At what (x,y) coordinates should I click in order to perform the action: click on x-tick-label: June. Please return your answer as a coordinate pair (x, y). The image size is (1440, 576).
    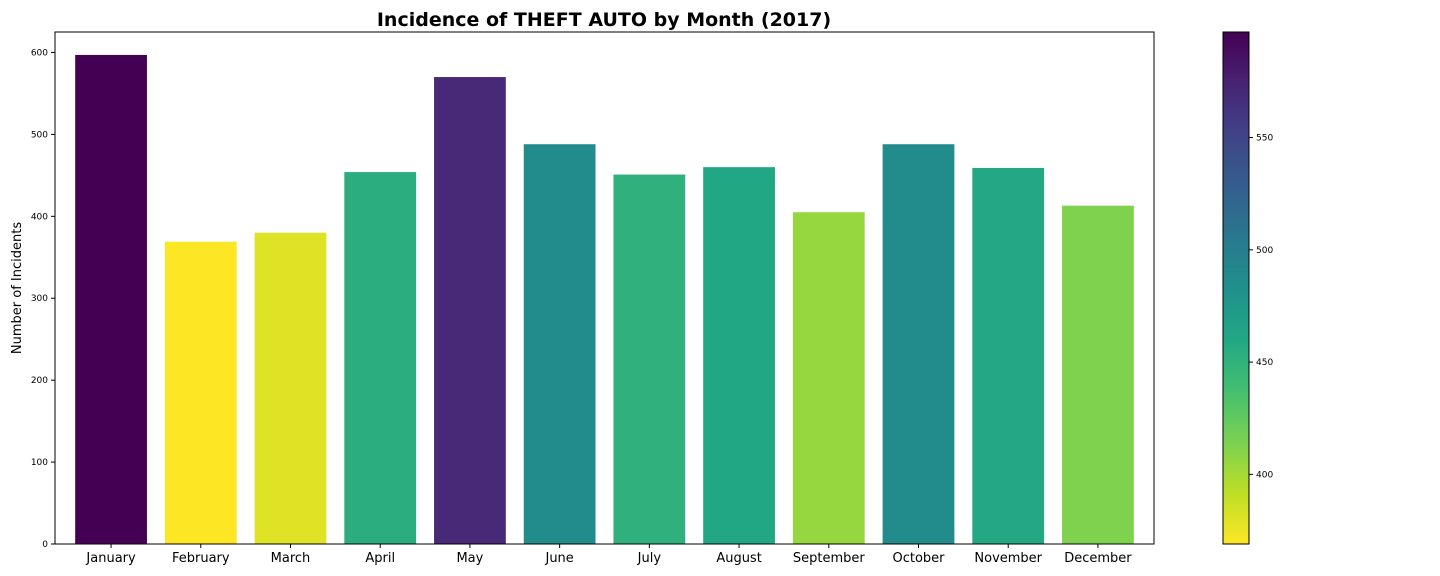
    Looking at the image, I should click on (558, 558).